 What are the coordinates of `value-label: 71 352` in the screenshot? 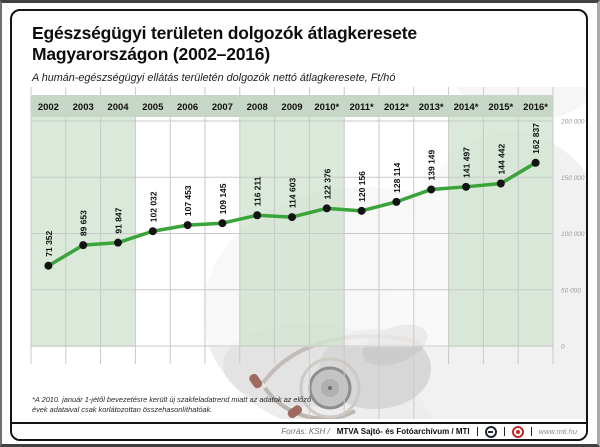 It's located at (49, 243).